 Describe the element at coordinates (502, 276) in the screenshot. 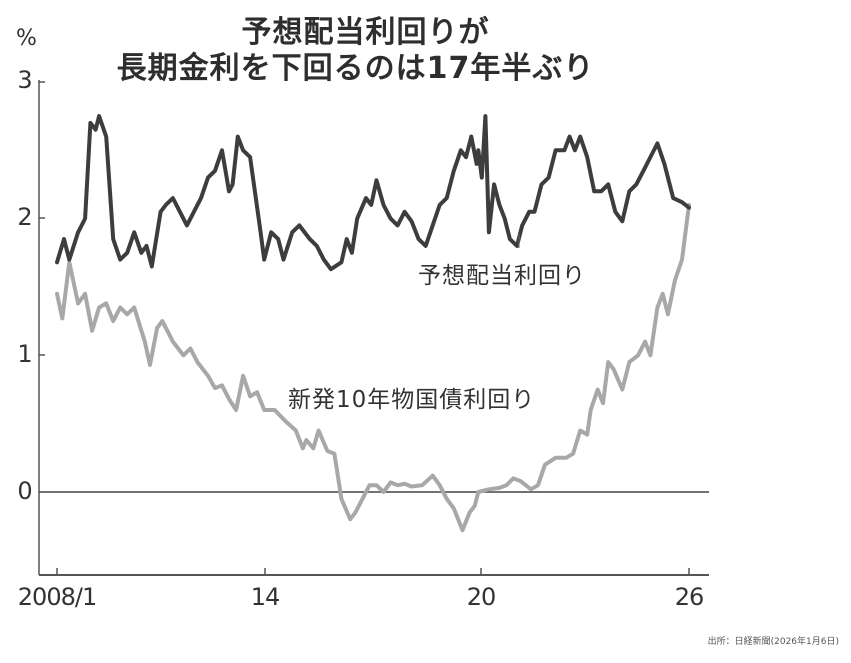

I see `dividend-yield-label: 予想配当利回り` at that location.